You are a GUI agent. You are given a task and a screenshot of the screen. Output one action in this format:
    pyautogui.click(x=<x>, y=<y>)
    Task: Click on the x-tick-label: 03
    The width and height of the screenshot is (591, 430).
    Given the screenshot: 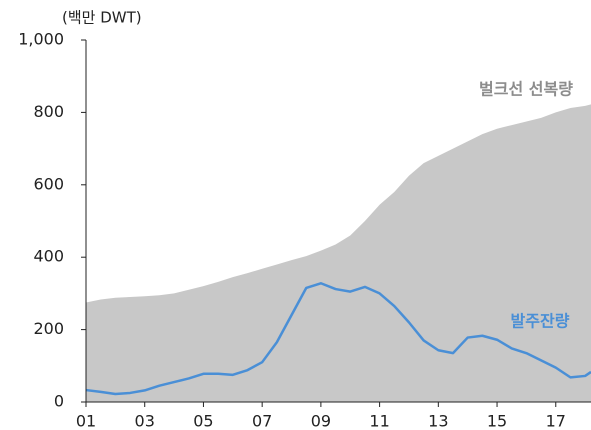 What is the action you would take?
    pyautogui.click(x=145, y=421)
    